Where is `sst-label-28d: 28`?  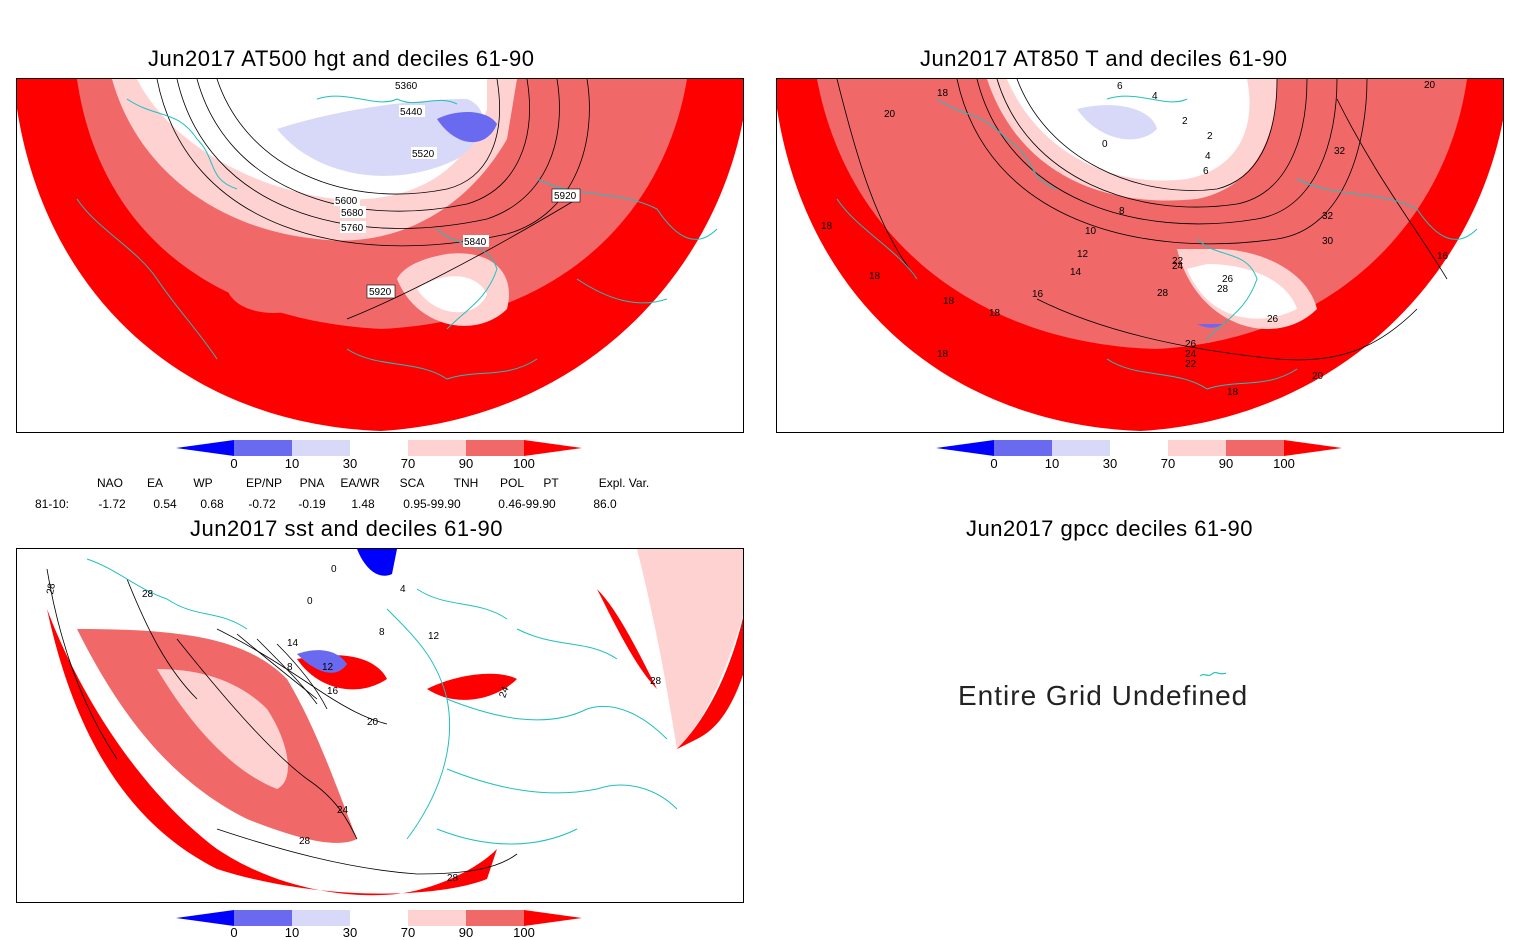 sst-label-28d: 28 is located at coordinates (656, 681).